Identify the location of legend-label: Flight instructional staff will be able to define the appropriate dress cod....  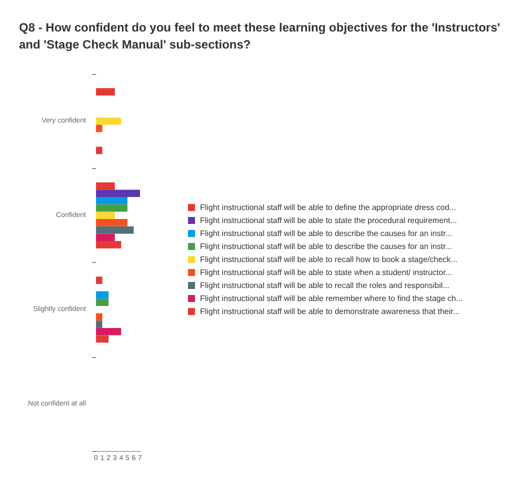
(328, 207).